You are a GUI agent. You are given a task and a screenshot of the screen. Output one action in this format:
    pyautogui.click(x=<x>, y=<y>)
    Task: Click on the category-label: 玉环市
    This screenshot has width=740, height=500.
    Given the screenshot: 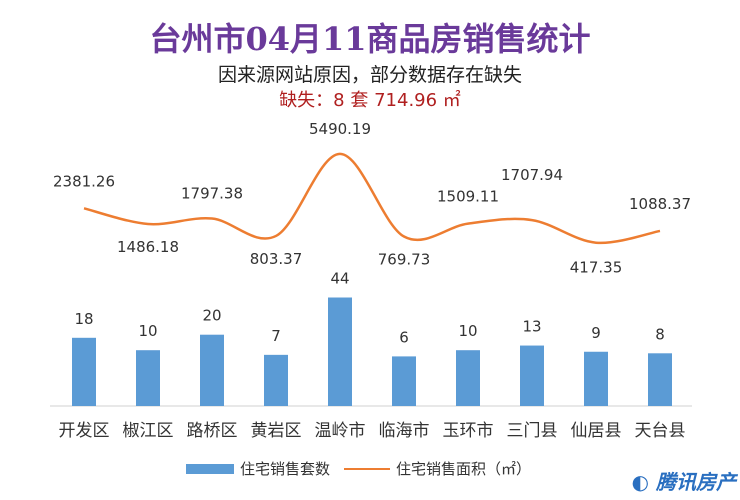 What is the action you would take?
    pyautogui.click(x=468, y=431)
    